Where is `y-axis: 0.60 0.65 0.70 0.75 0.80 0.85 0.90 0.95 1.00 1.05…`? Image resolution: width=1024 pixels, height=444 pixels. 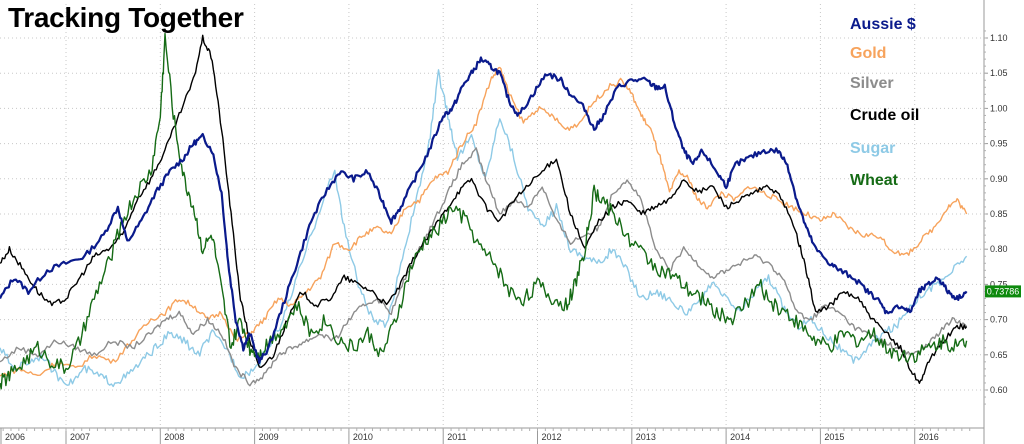 y-axis: 0.60 0.65 0.70 0.75 0.80 0.85 0.90 0.95 1.00 1.05… is located at coordinates (996, 217).